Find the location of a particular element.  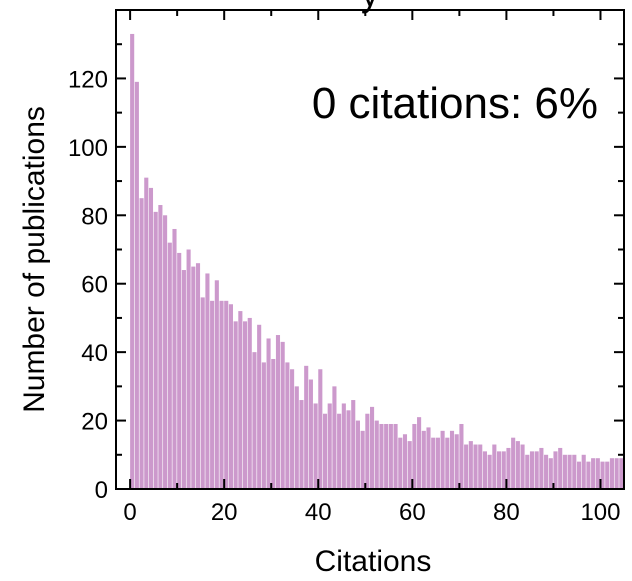

zero-citations-annotation: 0 citations: 6% is located at coordinates (455, 103).